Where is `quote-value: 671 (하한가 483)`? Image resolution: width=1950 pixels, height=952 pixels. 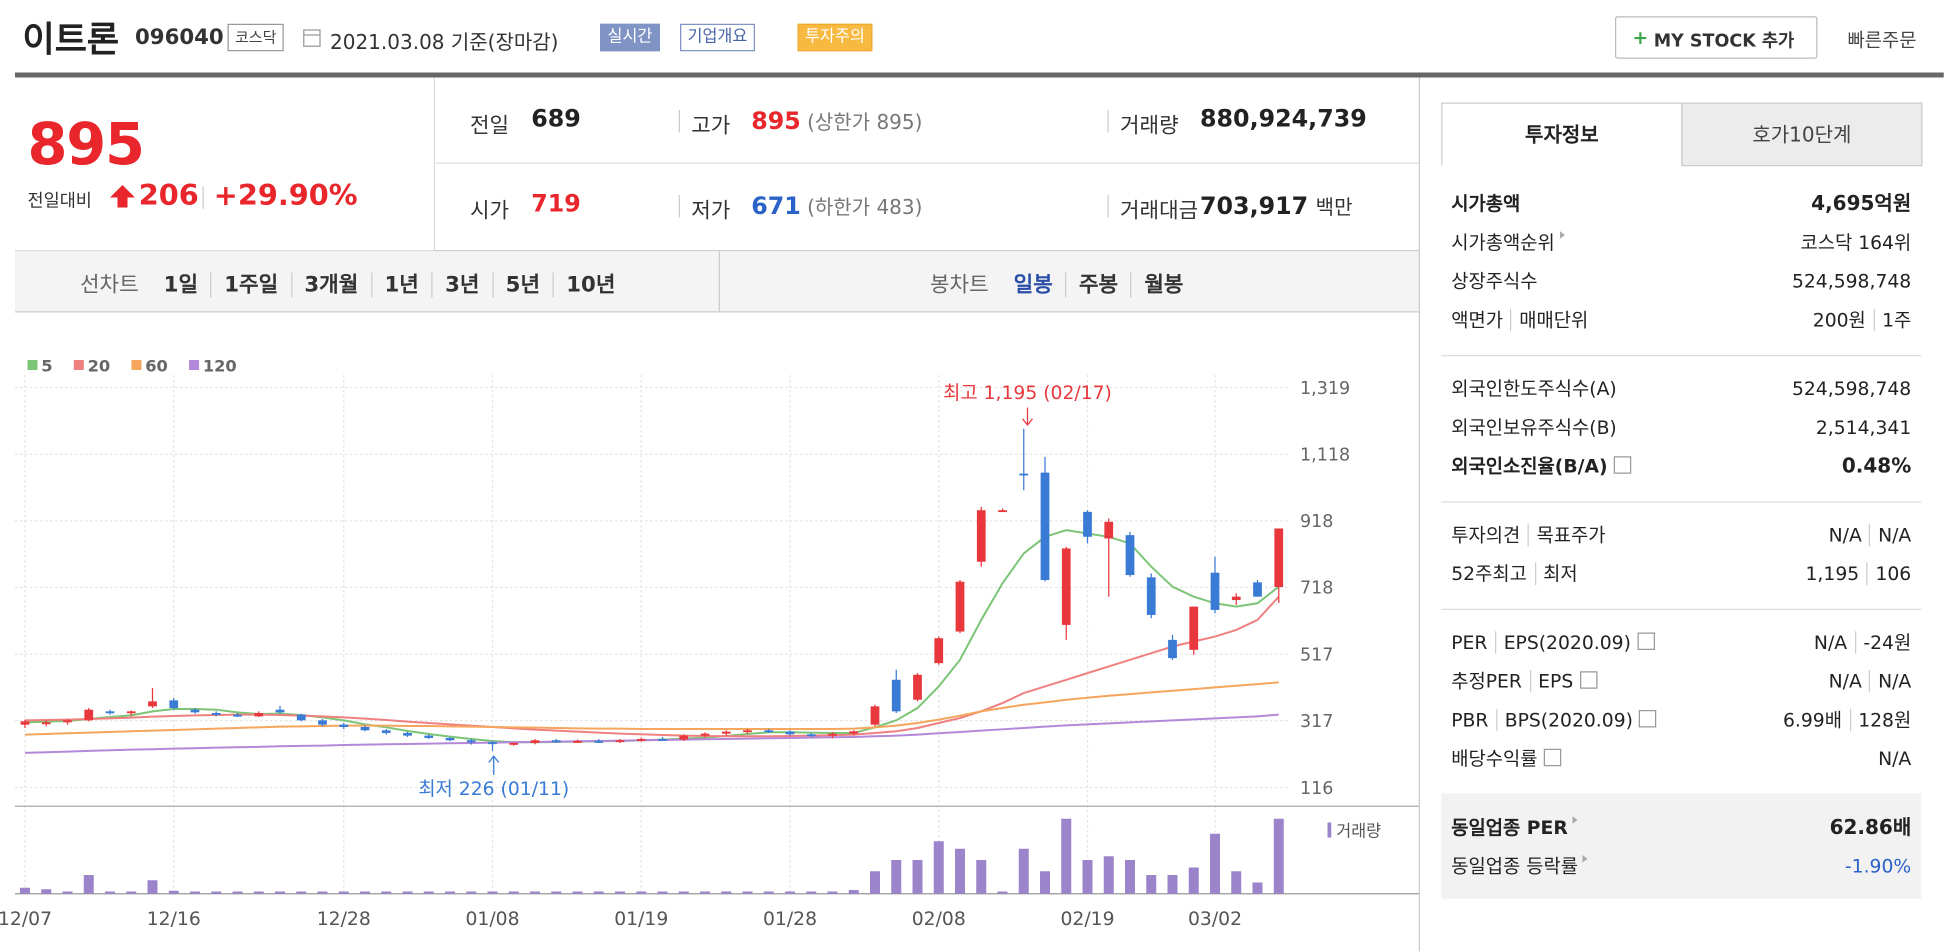 quote-value: 671 (하한가 483) is located at coordinates (837, 205).